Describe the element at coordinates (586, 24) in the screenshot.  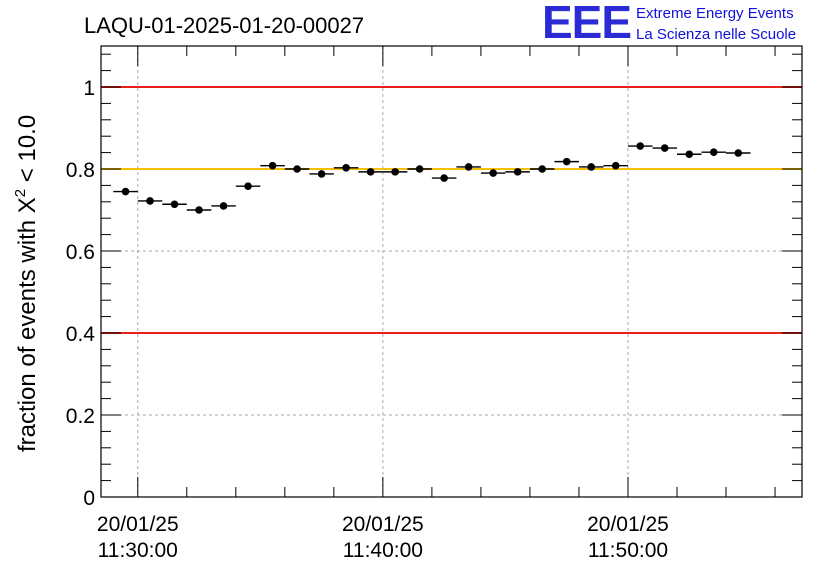
I see `logo-mark: EEE` at that location.